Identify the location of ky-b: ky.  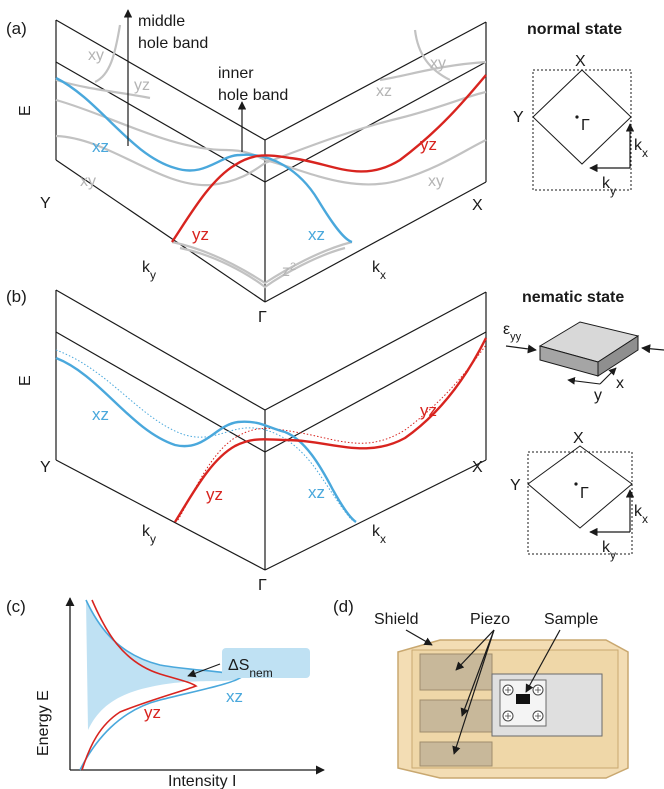
(149, 534).